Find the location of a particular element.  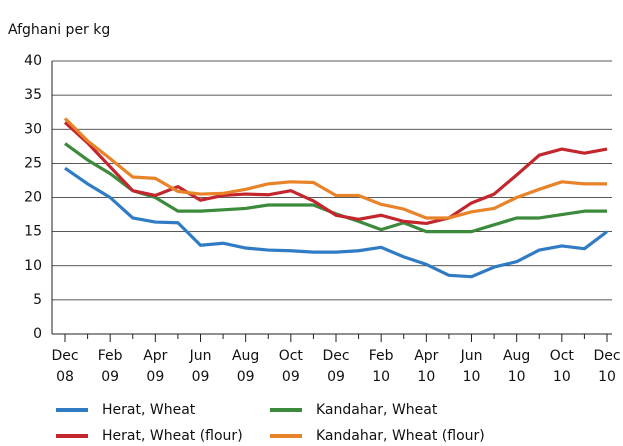

x-tick-label: Jun 10 is located at coordinates (471, 366).